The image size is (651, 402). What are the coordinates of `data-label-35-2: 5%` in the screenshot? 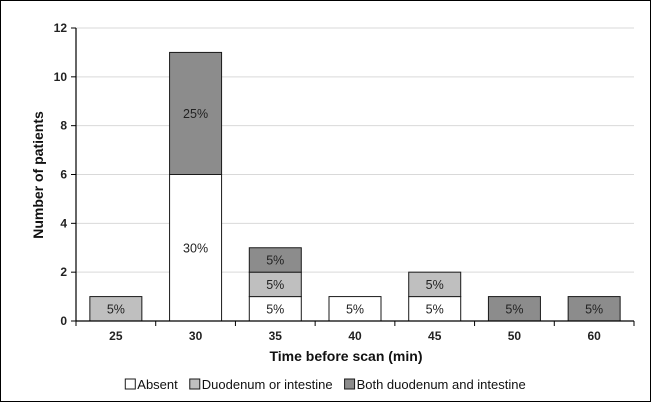 It's located at (275, 285).